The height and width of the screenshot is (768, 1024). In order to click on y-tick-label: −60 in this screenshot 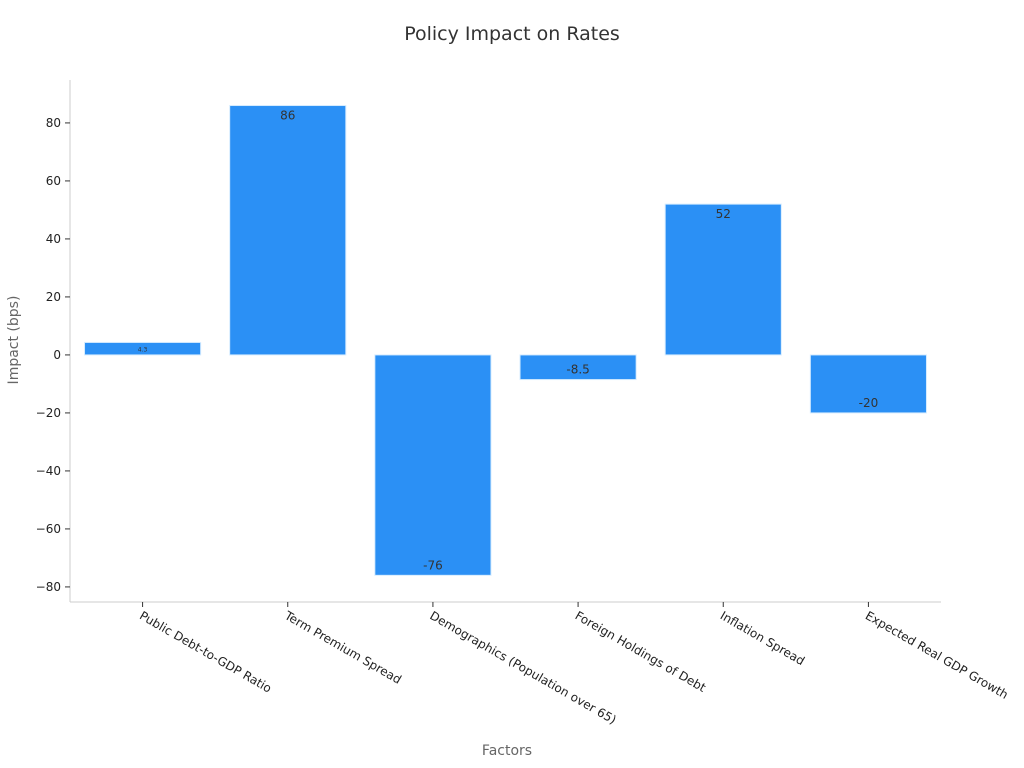, I will do `click(48, 529)`.